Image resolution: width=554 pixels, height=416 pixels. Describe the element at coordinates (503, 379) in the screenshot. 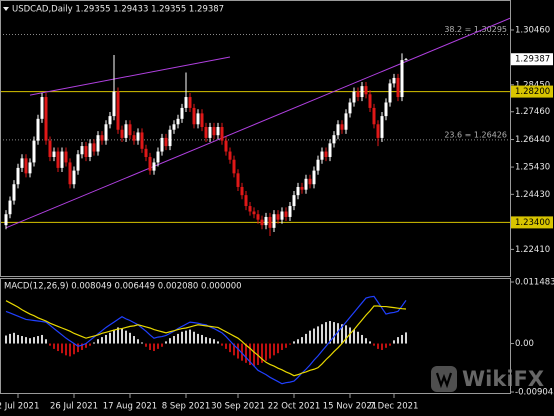

I see `watermark-text: WikiFX` at that location.